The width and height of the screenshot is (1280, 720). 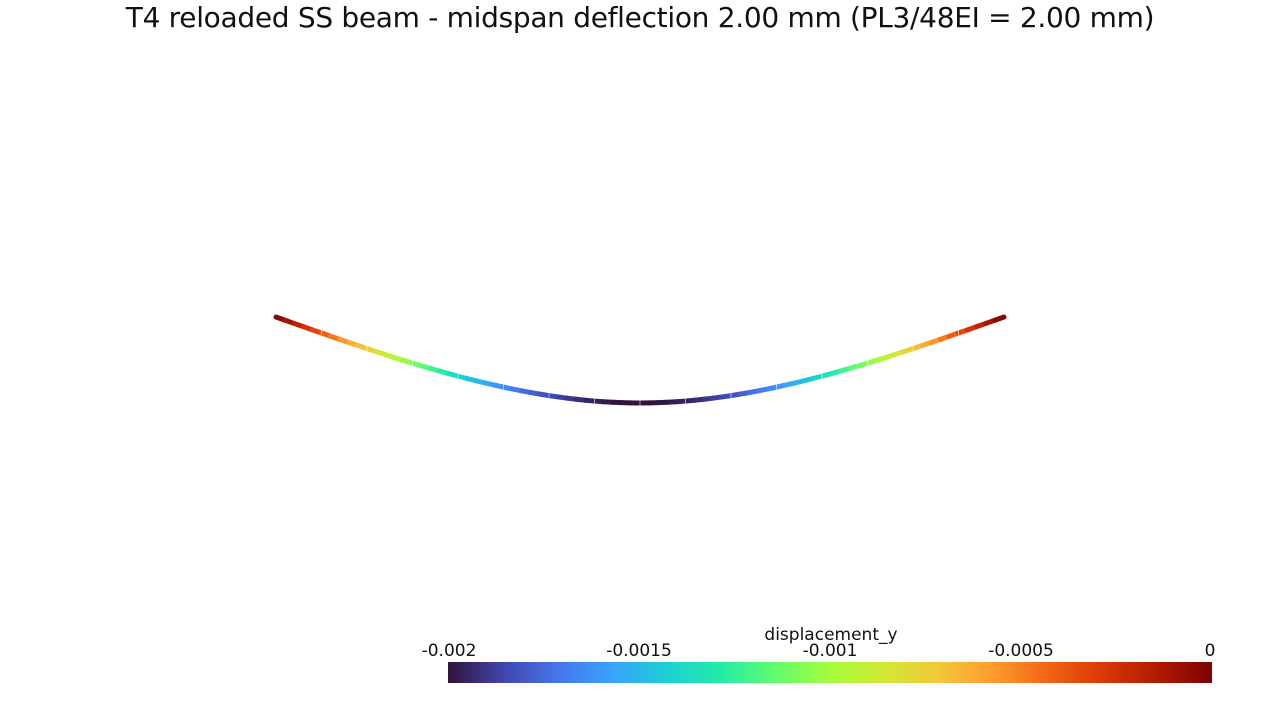 What do you see at coordinates (1021, 651) in the screenshot?
I see `colorbar-tick-label: -0.0005` at bounding box center [1021, 651].